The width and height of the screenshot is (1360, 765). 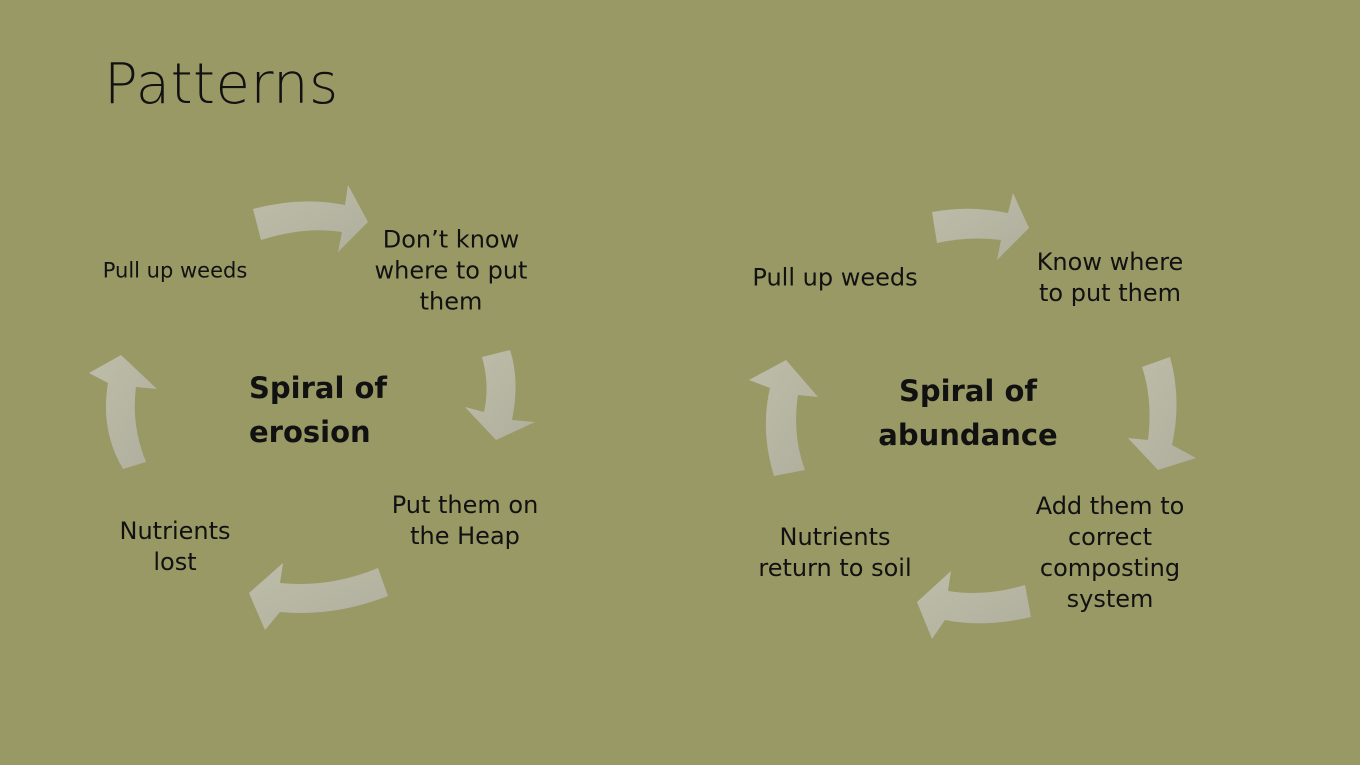 What do you see at coordinates (835, 552) in the screenshot?
I see `cycle-node-nutrients-return: Nutrients return to soil` at bounding box center [835, 552].